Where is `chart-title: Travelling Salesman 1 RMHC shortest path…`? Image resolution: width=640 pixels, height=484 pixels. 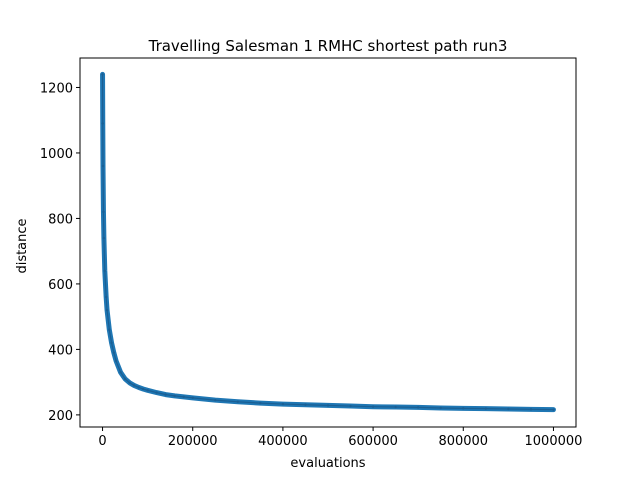
chart-title: Travelling Salesman 1 RMHC shortest path… is located at coordinates (328, 46).